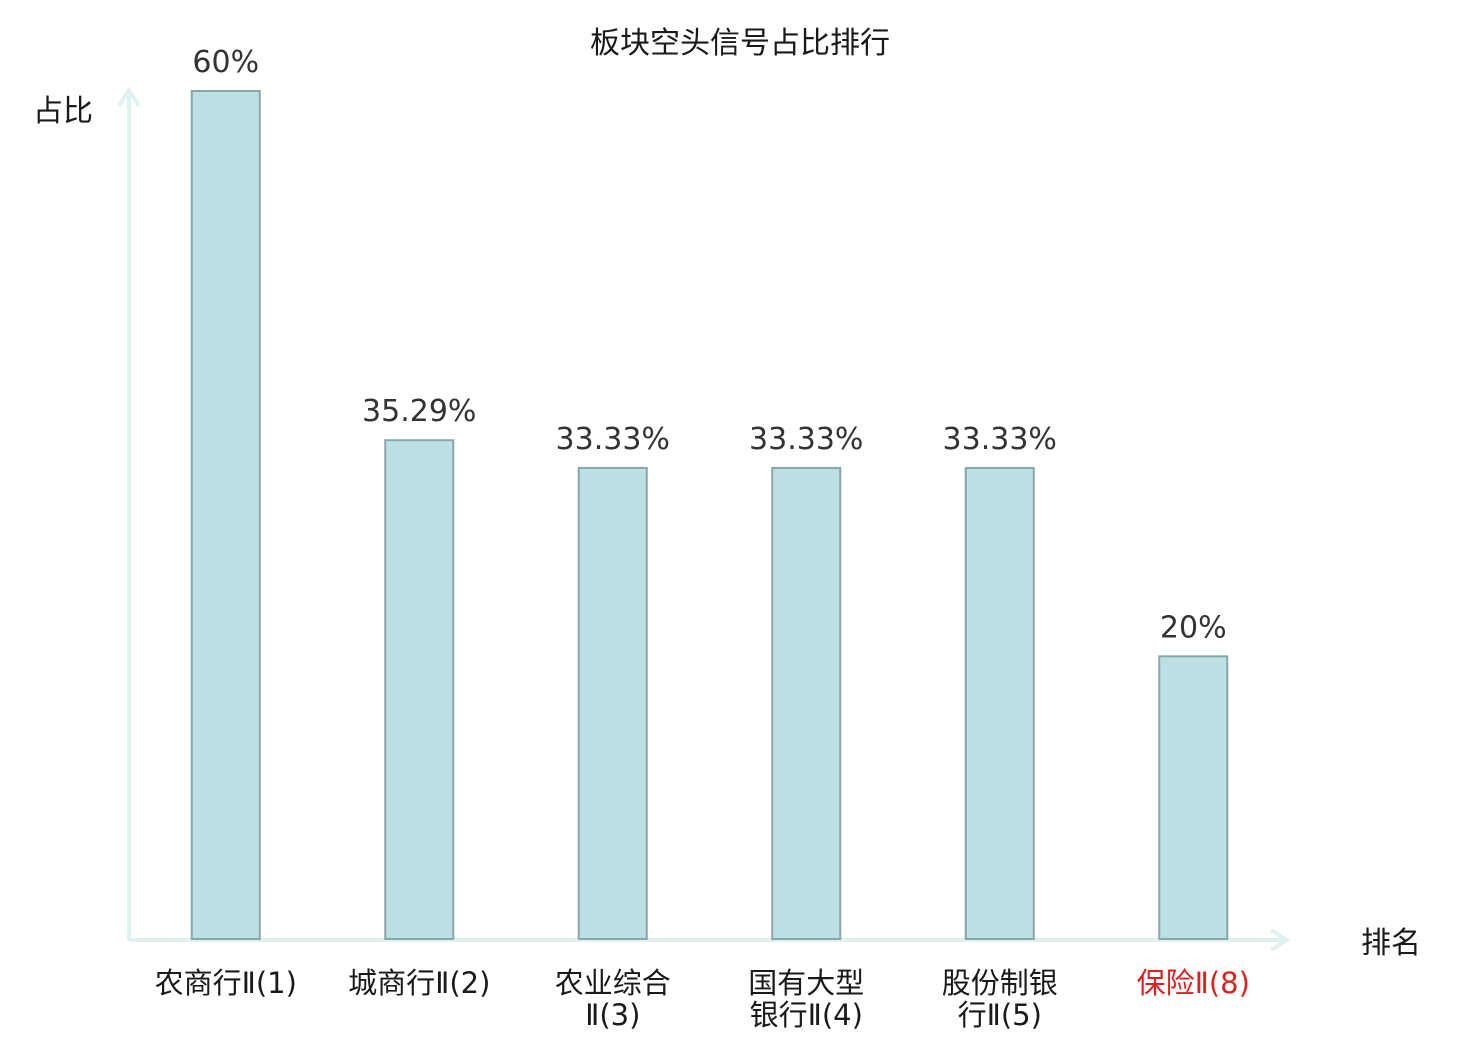 Image resolution: width=1480 pixels, height=1040 pixels. I want to click on category-label-5-line-2: 行Ⅱ(5), so click(1000, 1015).